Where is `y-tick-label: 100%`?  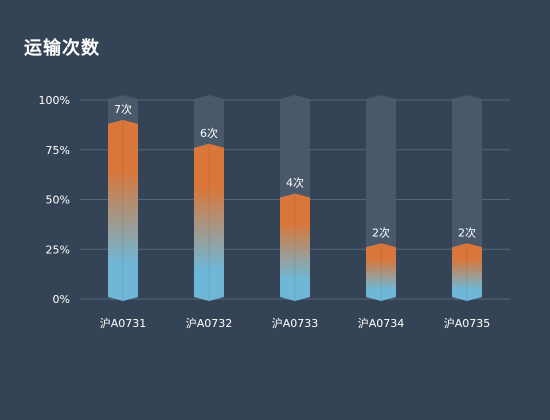
y-tick-label: 100% is located at coordinates (54, 100).